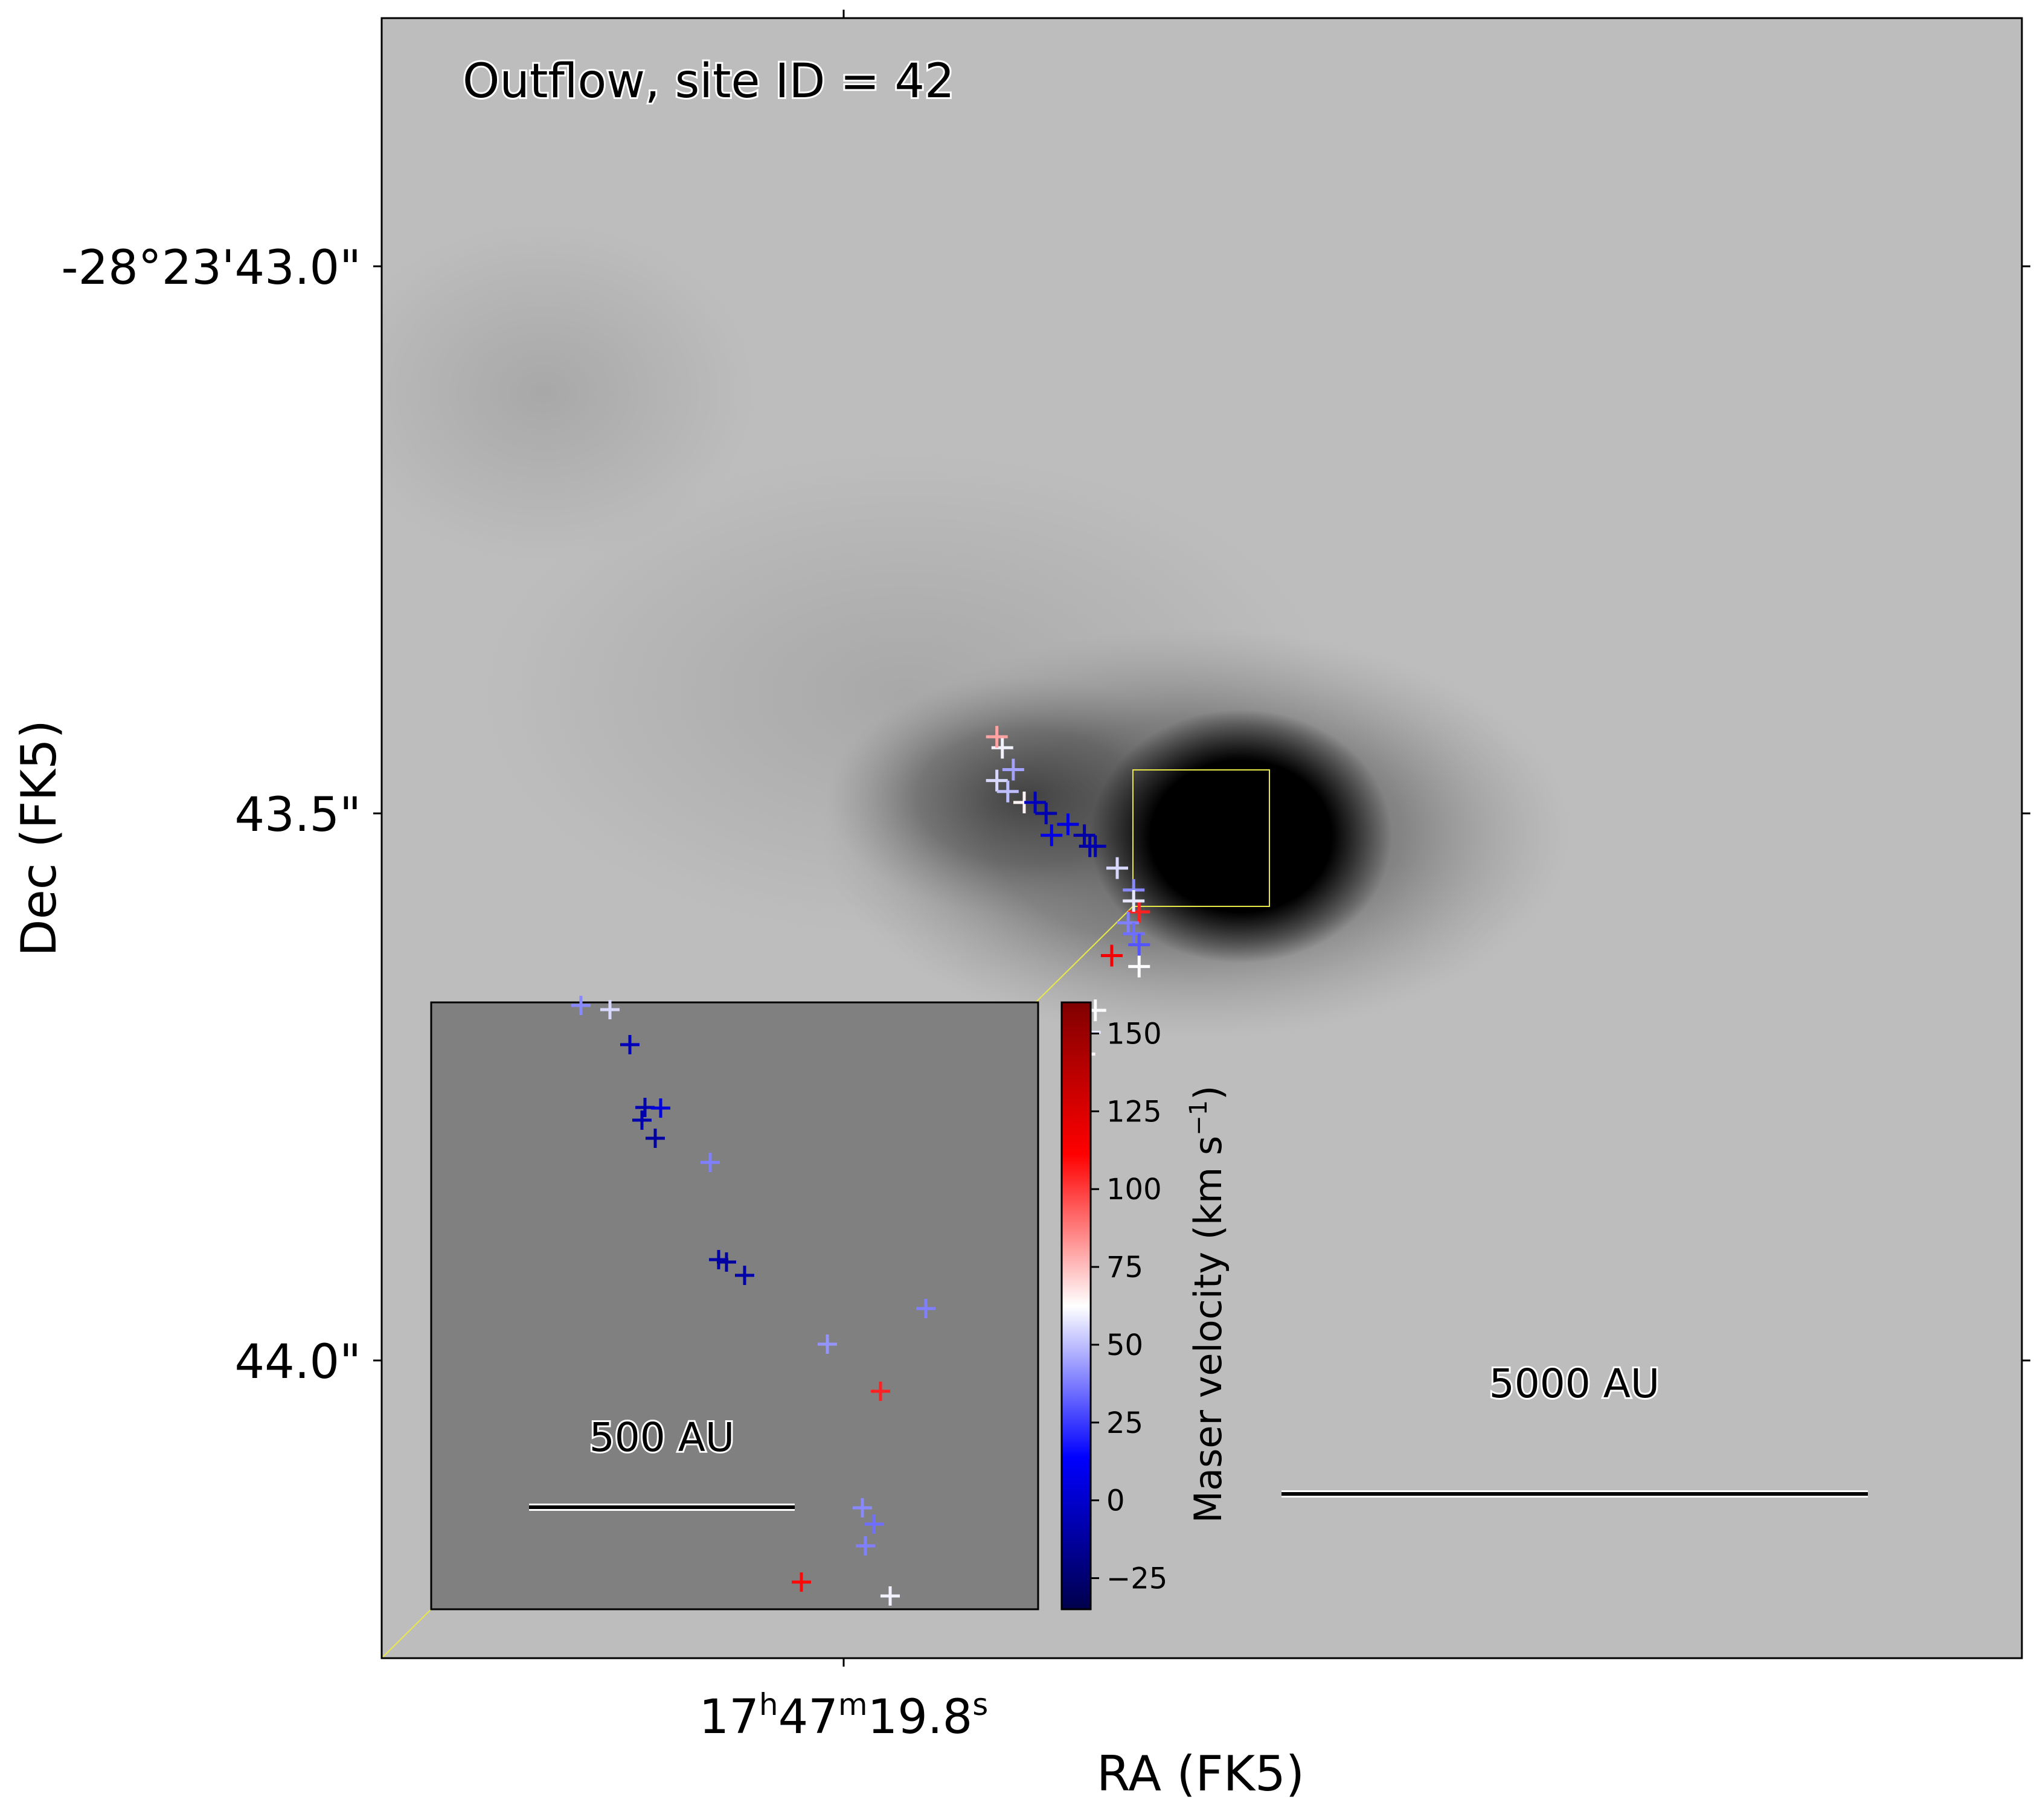 The image size is (2040, 1820). I want to click on colorbar-tick-label-7: 150, so click(1134, 1034).